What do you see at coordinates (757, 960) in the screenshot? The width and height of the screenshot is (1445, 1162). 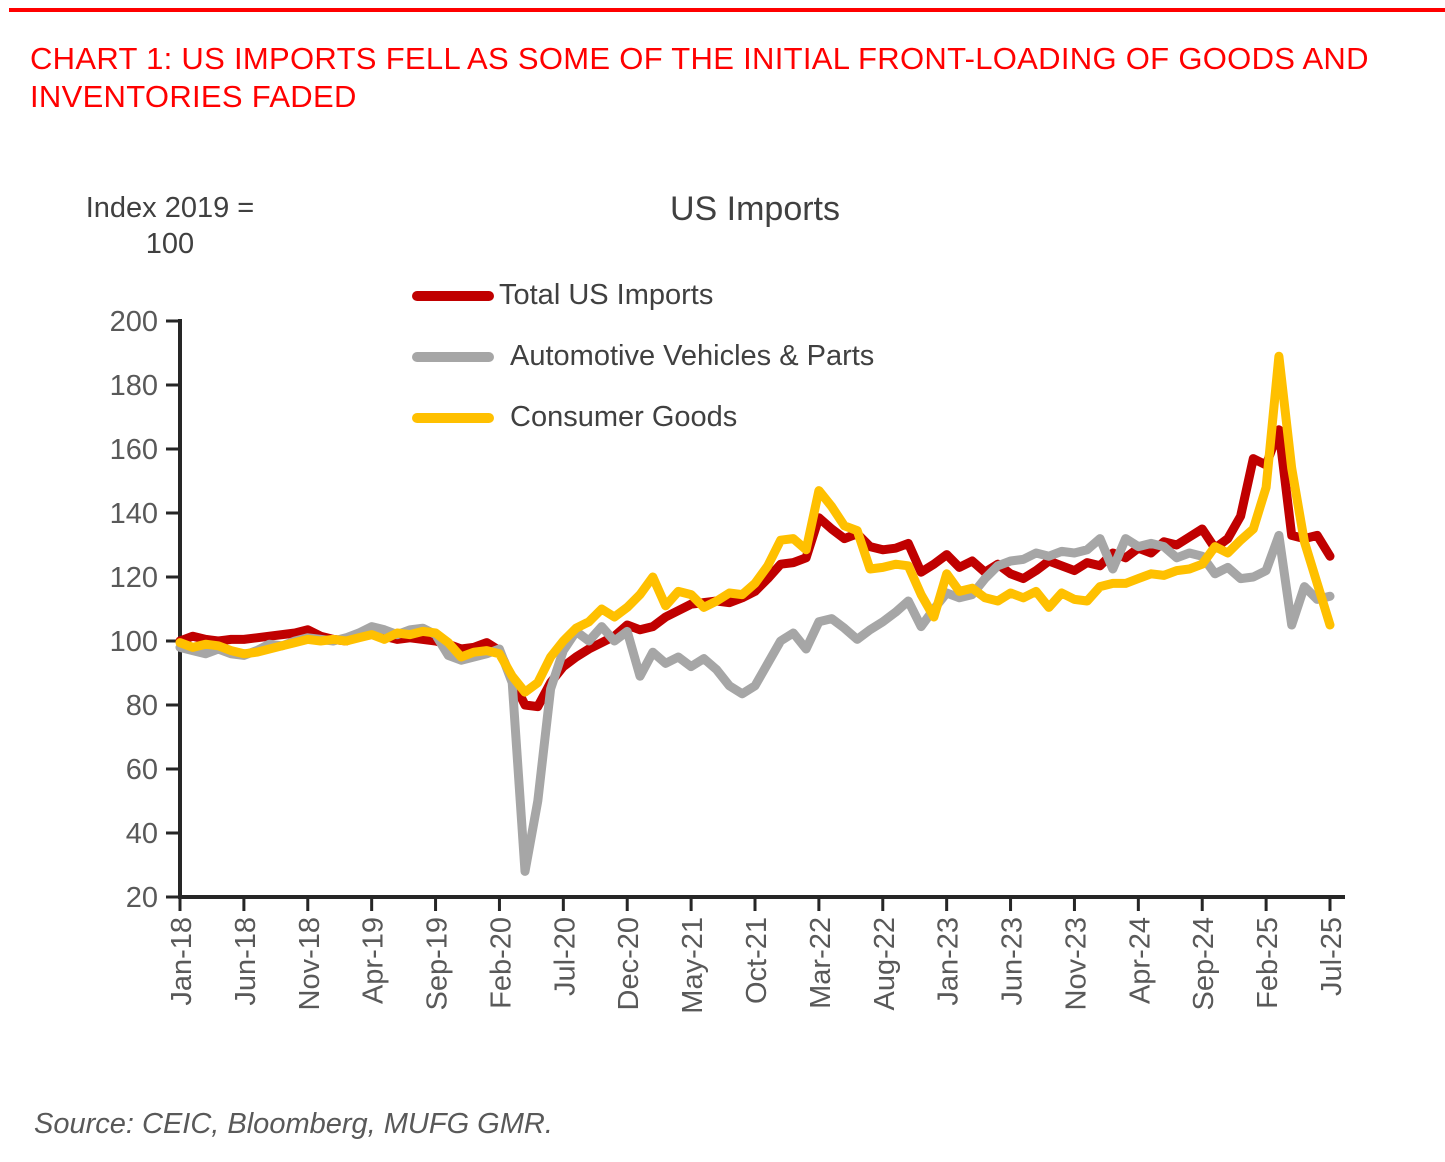 I see `x-tick-label: Oct-21` at bounding box center [757, 960].